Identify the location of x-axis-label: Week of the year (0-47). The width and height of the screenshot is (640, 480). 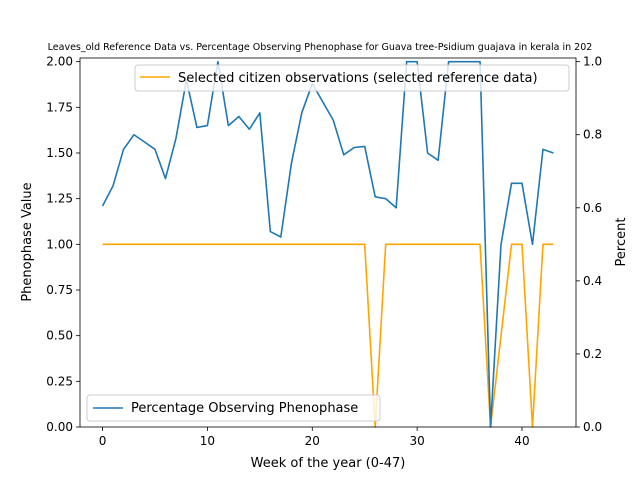
(328, 463).